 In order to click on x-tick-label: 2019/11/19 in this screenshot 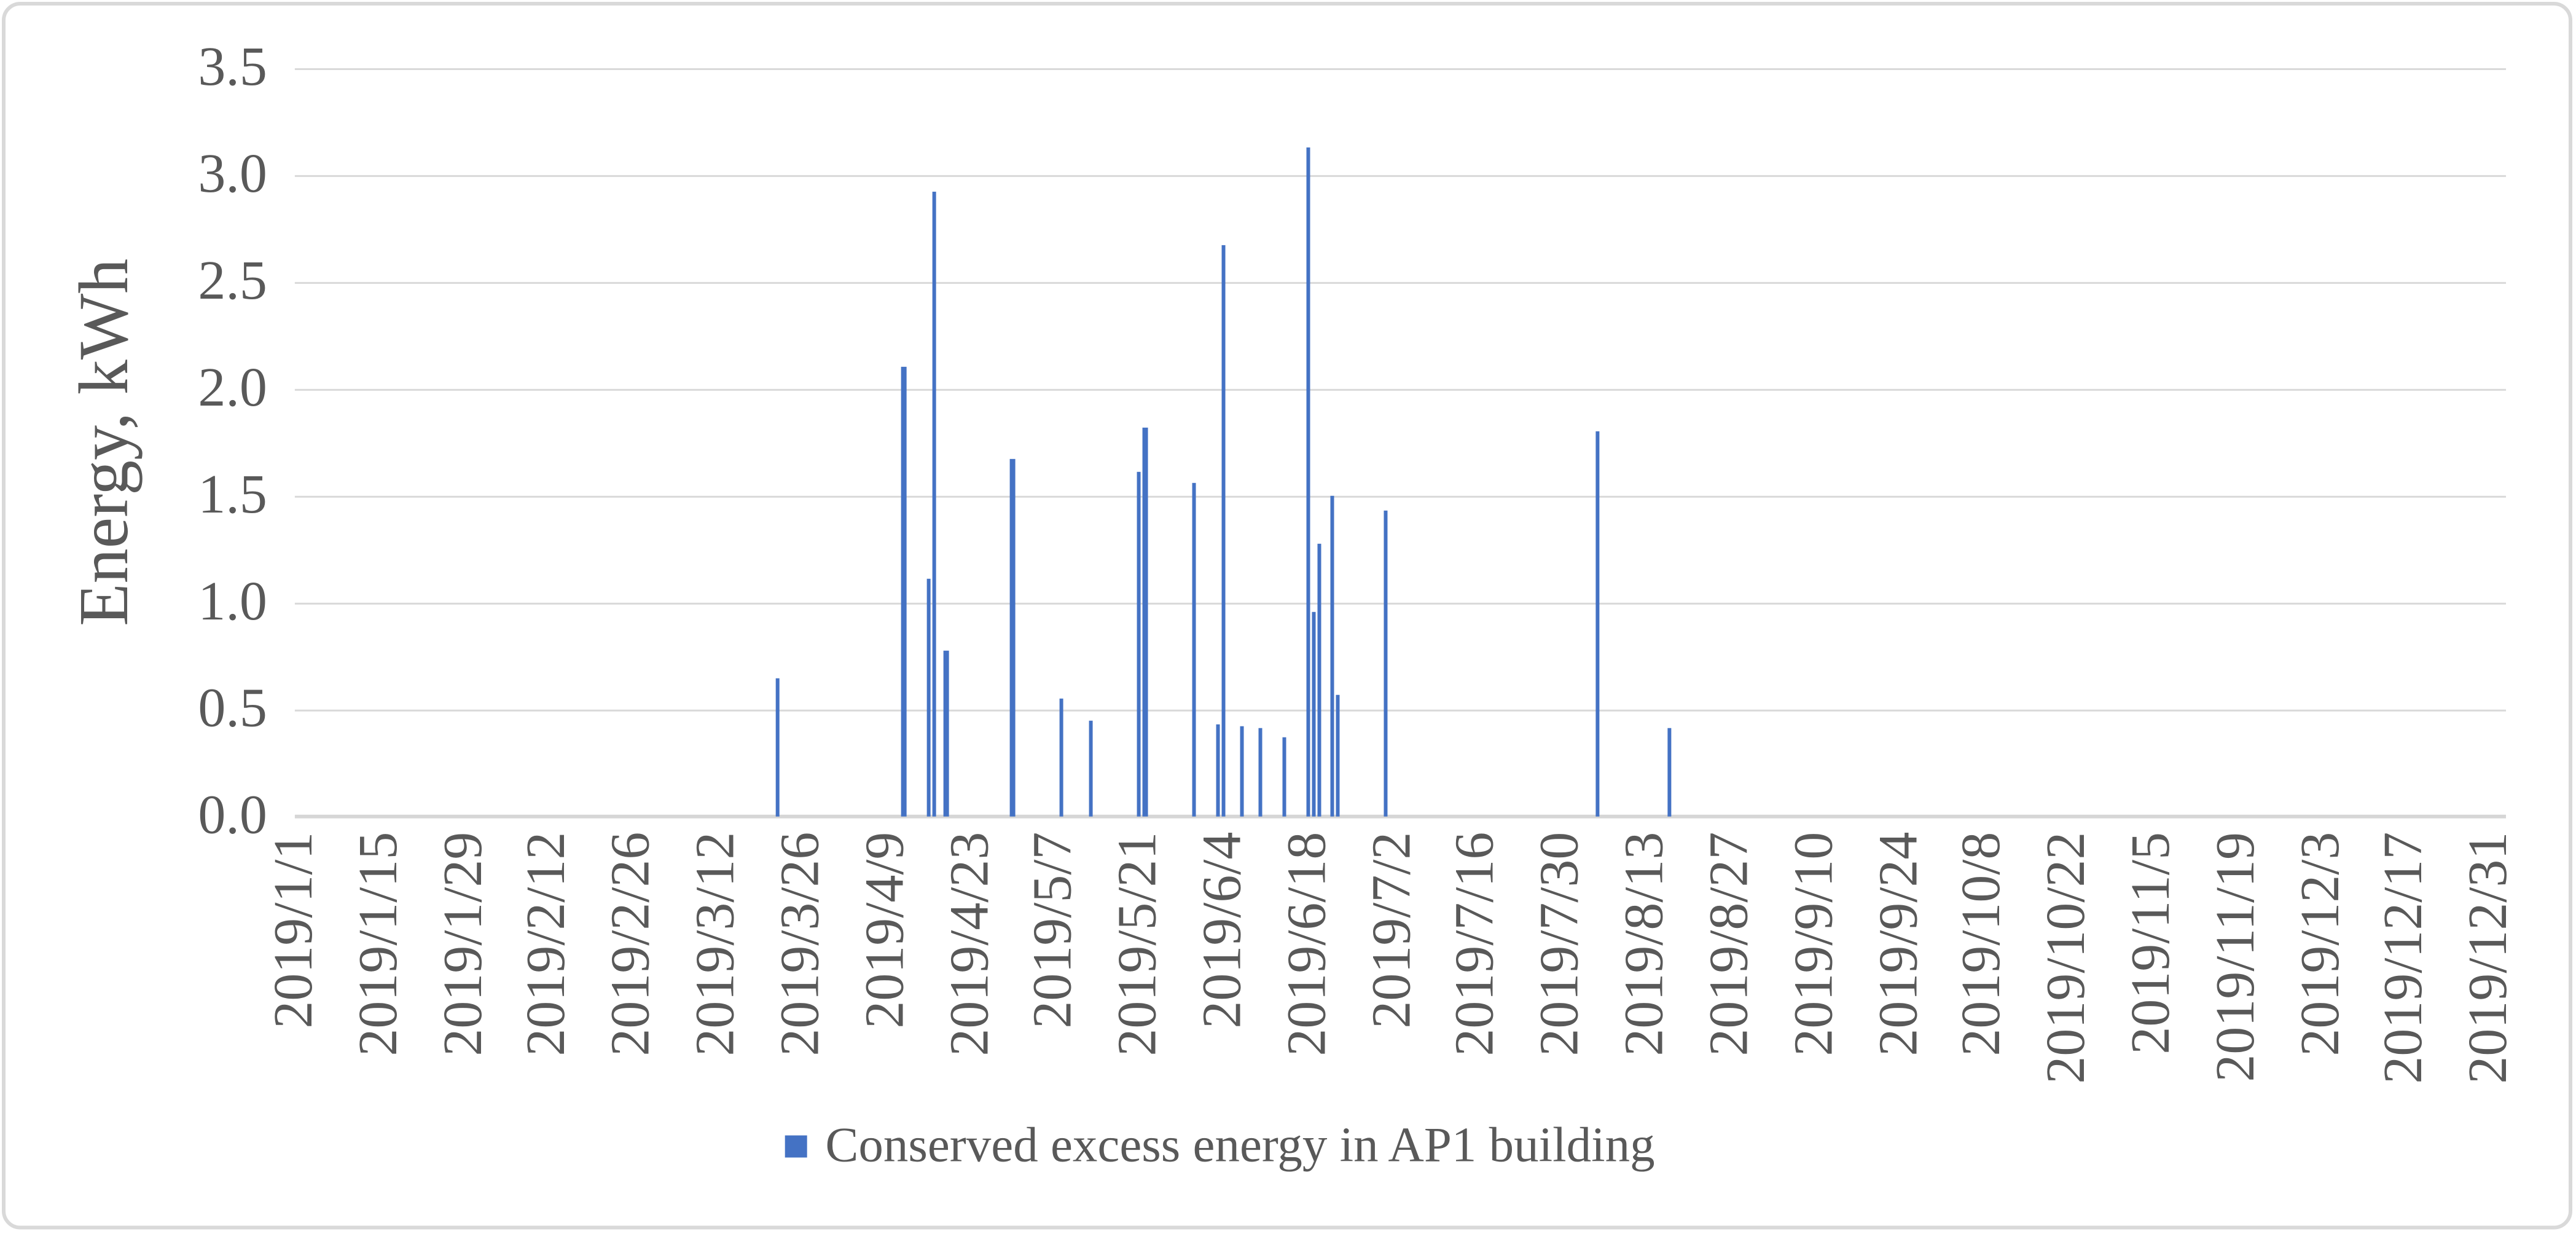, I will do `click(2235, 956)`.